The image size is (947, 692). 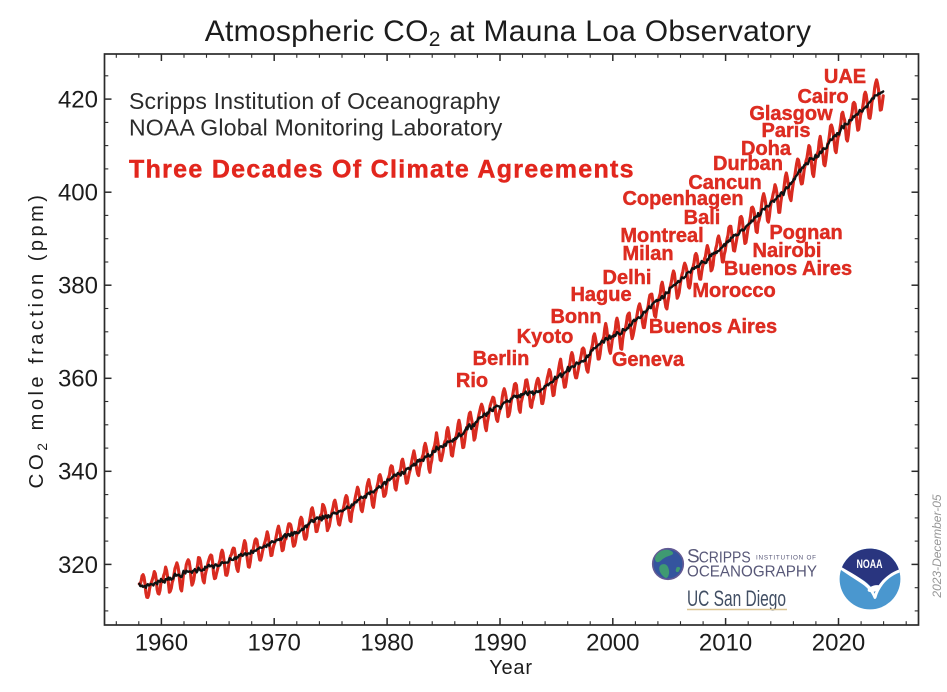 What do you see at coordinates (682, 199) in the screenshot?
I see `svg-text: Copenhagen` at bounding box center [682, 199].